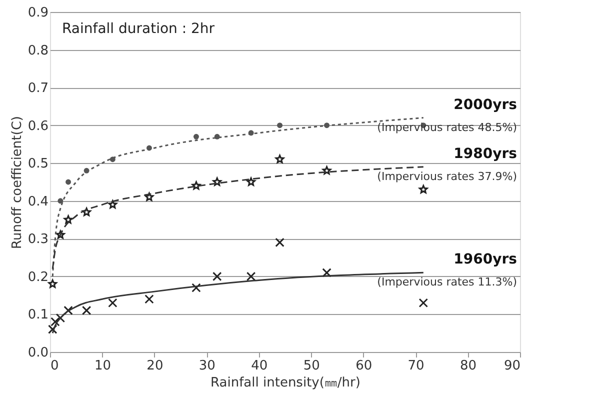 The image size is (591, 419). I want to click on annotation: Rainfall duration : 2hr, so click(138, 29).